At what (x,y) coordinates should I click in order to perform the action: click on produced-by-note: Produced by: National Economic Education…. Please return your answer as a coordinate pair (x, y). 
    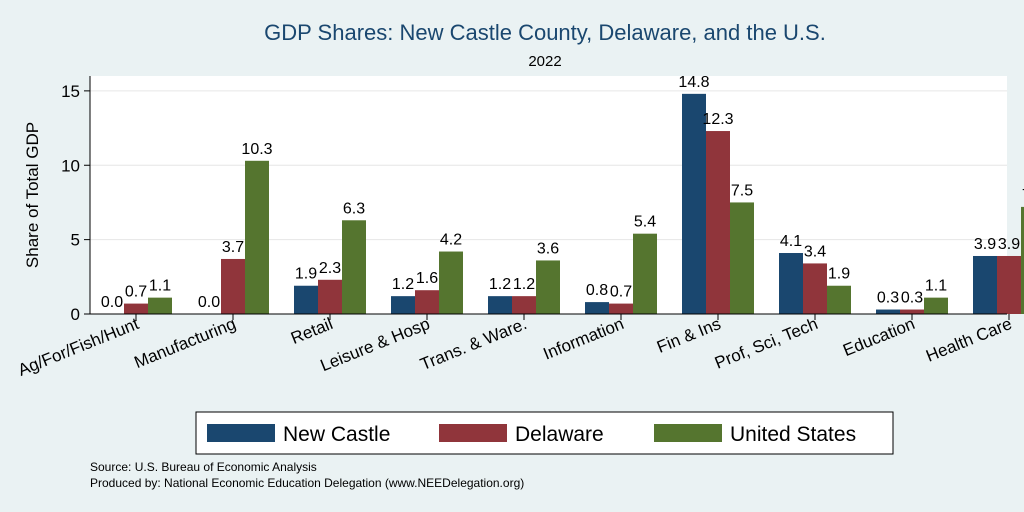
    Looking at the image, I should click on (307, 483).